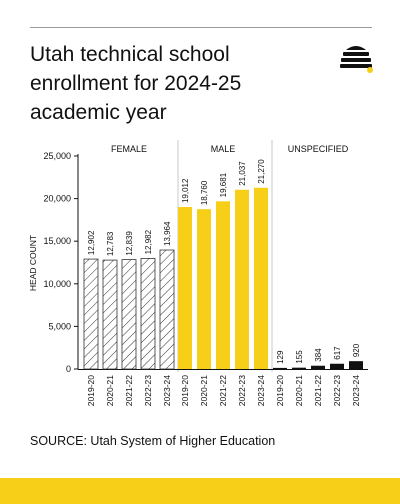 The width and height of the screenshot is (400, 504). Describe the element at coordinates (167, 233) in the screenshot. I see `data-label: 13,964` at that location.